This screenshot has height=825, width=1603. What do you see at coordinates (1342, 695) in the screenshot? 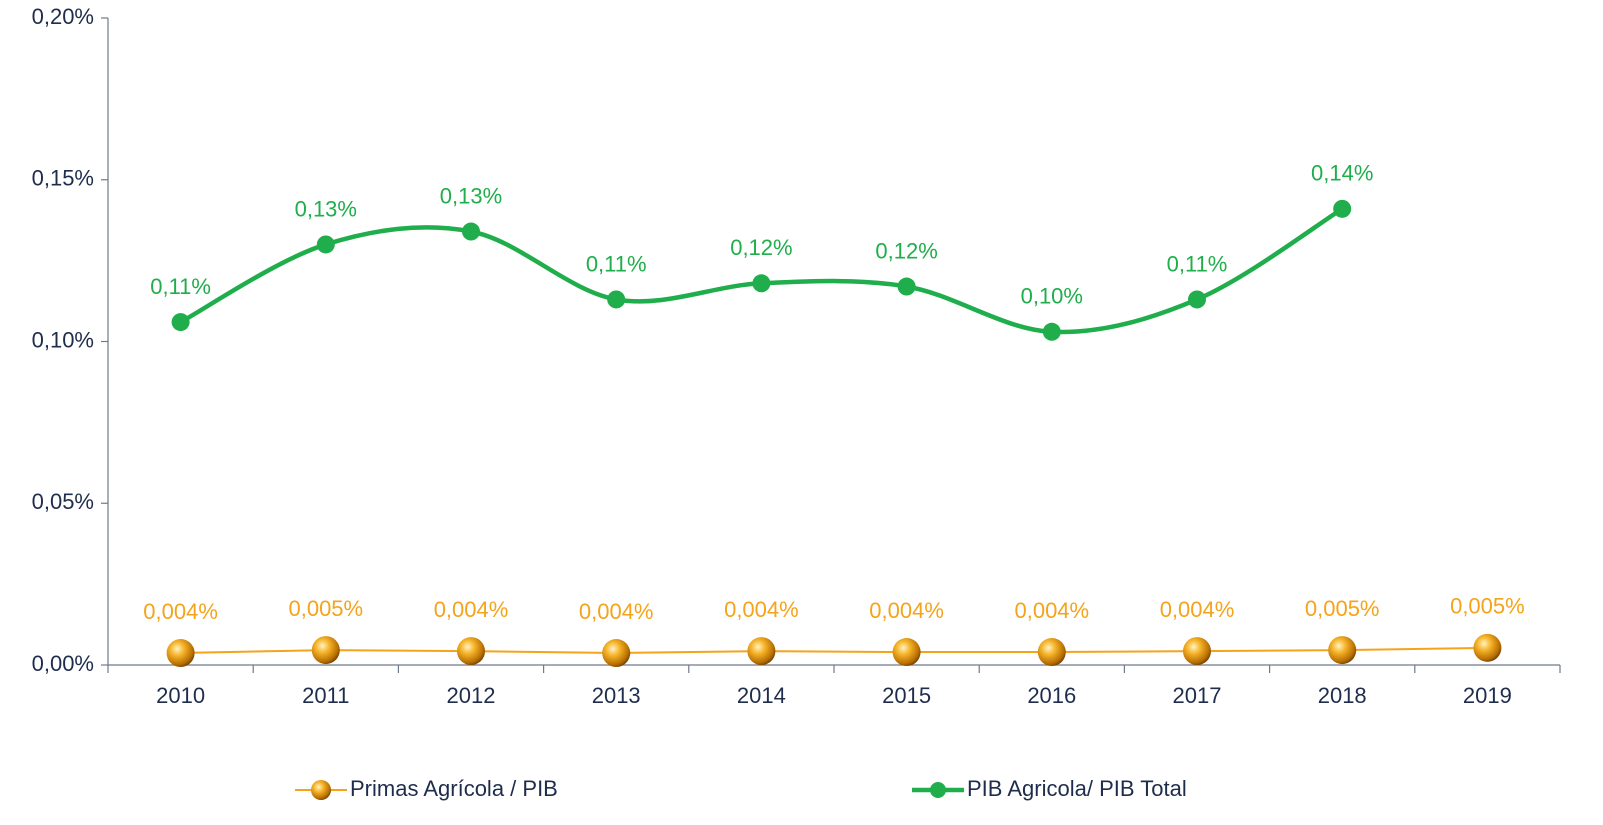
I see `x-tick-label: 2018` at bounding box center [1342, 695].